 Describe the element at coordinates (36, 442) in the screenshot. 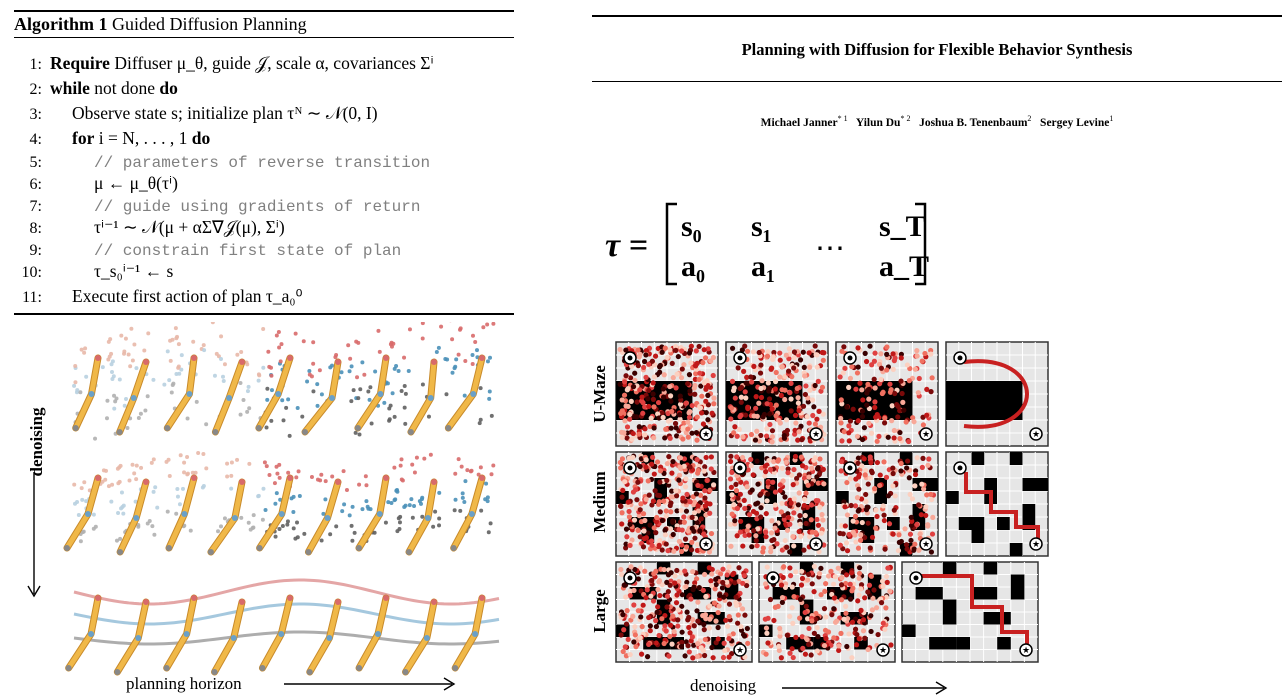

I see `walker-y-label: denoising` at that location.